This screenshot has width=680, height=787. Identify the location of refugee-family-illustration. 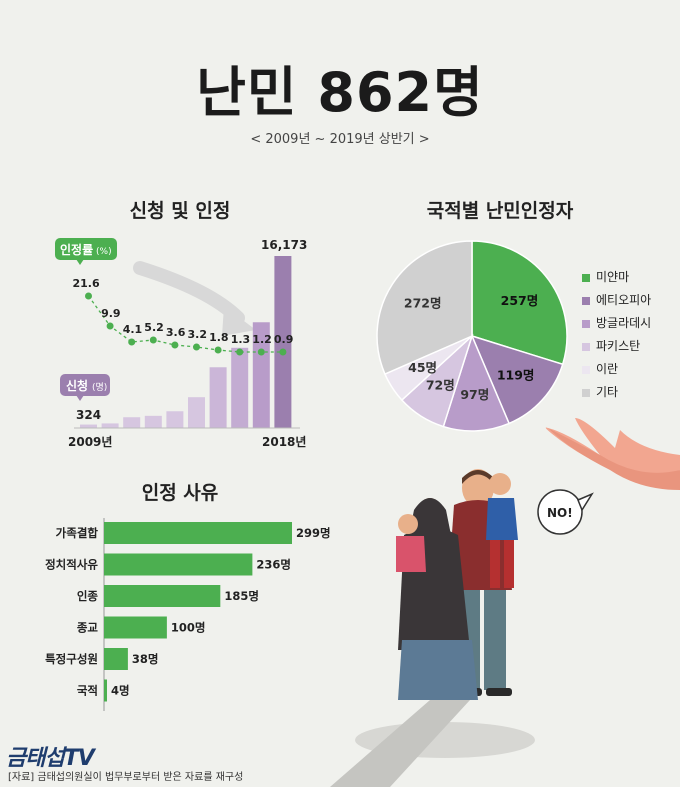
(432, 628).